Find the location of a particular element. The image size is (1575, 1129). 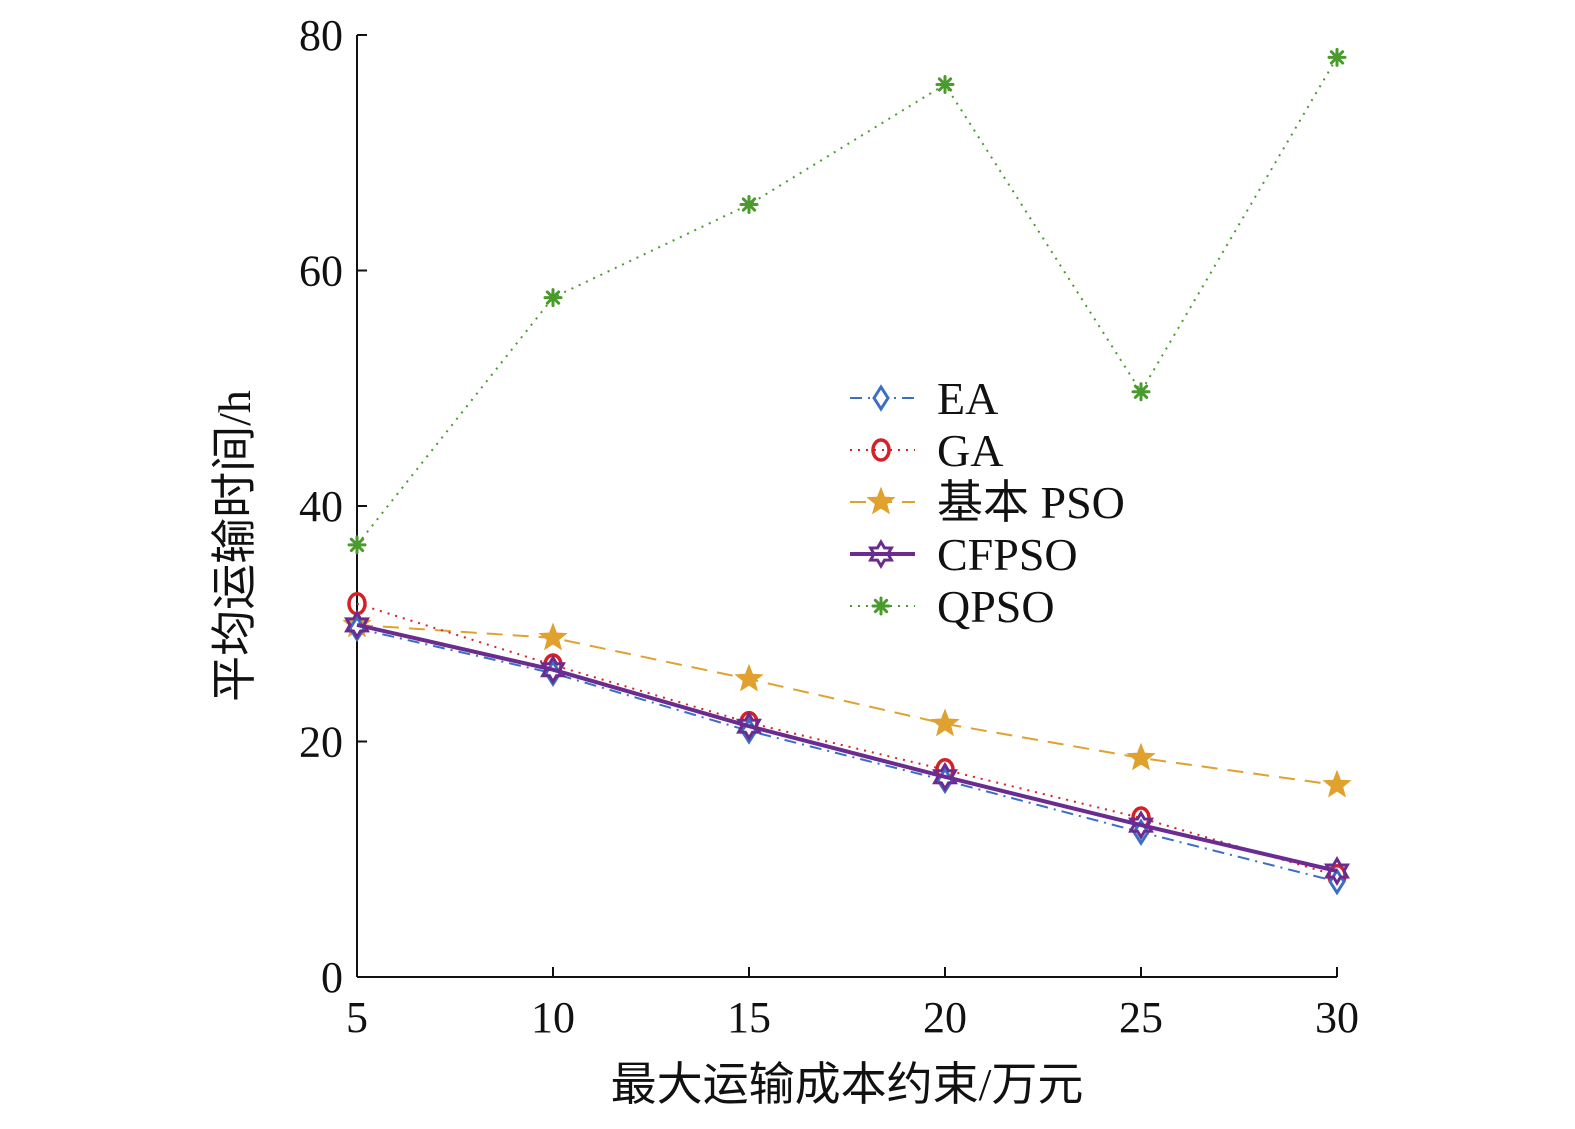

series-基本-pso is located at coordinates (847, 703).